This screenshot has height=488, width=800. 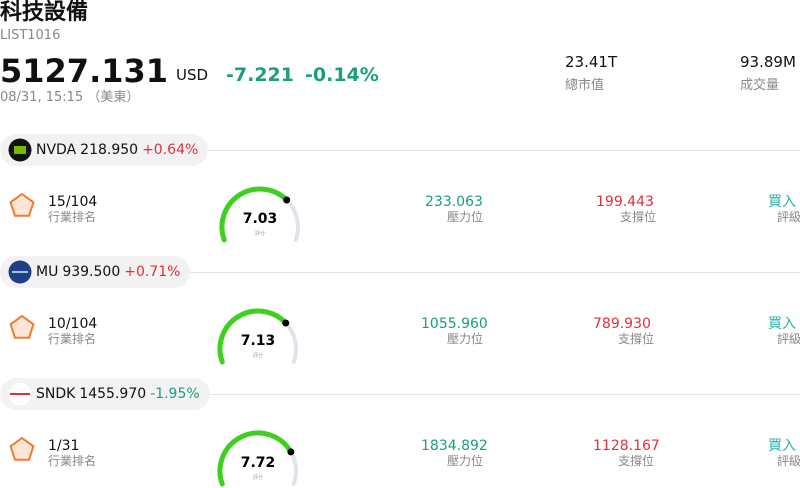 I want to click on title: 科技設備, so click(x=44, y=12).